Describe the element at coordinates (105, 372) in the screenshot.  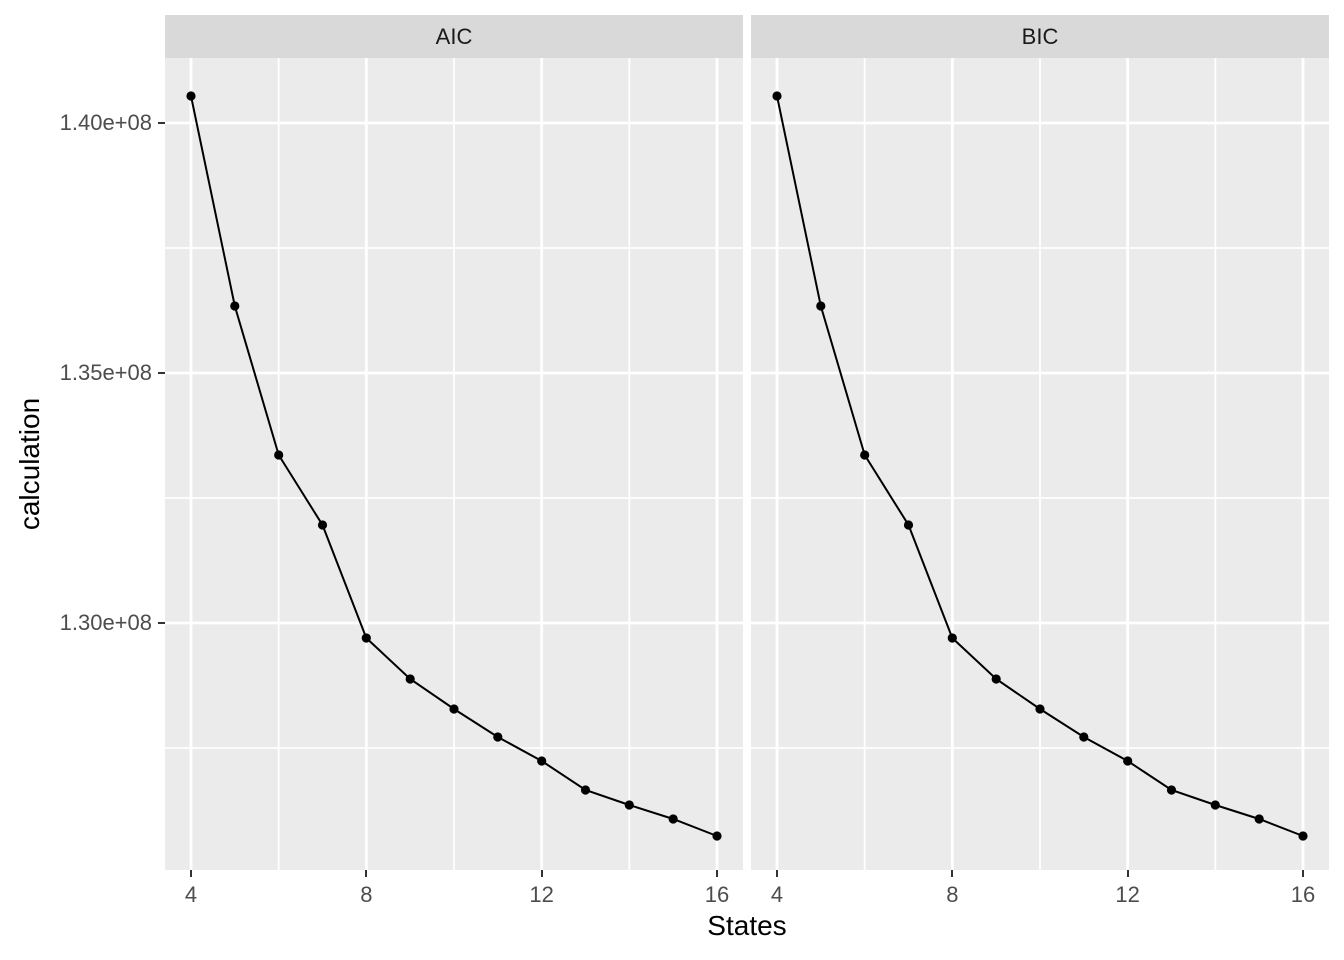
I see `y-tick-label: 1.35e+08` at that location.